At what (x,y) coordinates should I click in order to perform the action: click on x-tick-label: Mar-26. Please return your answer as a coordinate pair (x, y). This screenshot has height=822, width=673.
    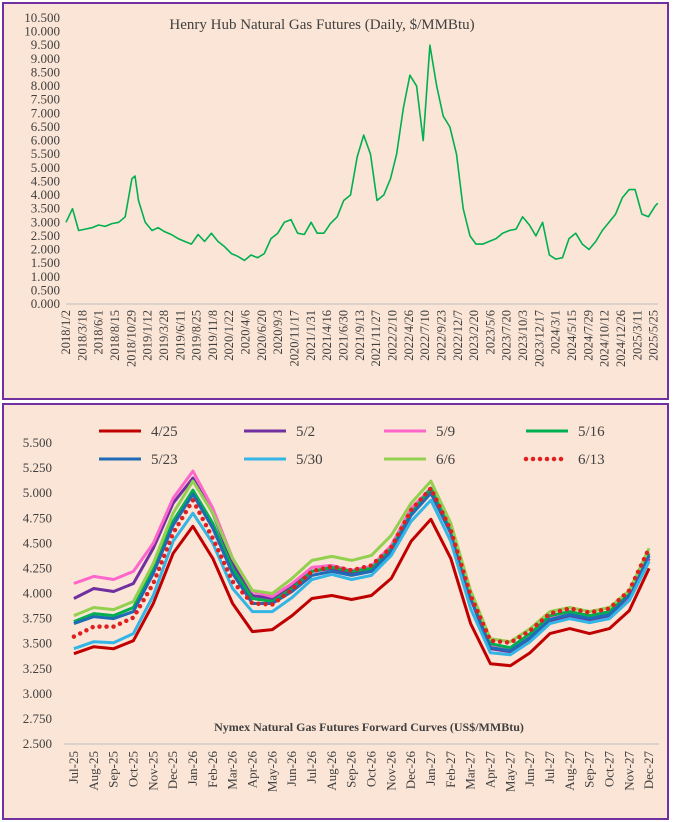
    Looking at the image, I should click on (232, 770).